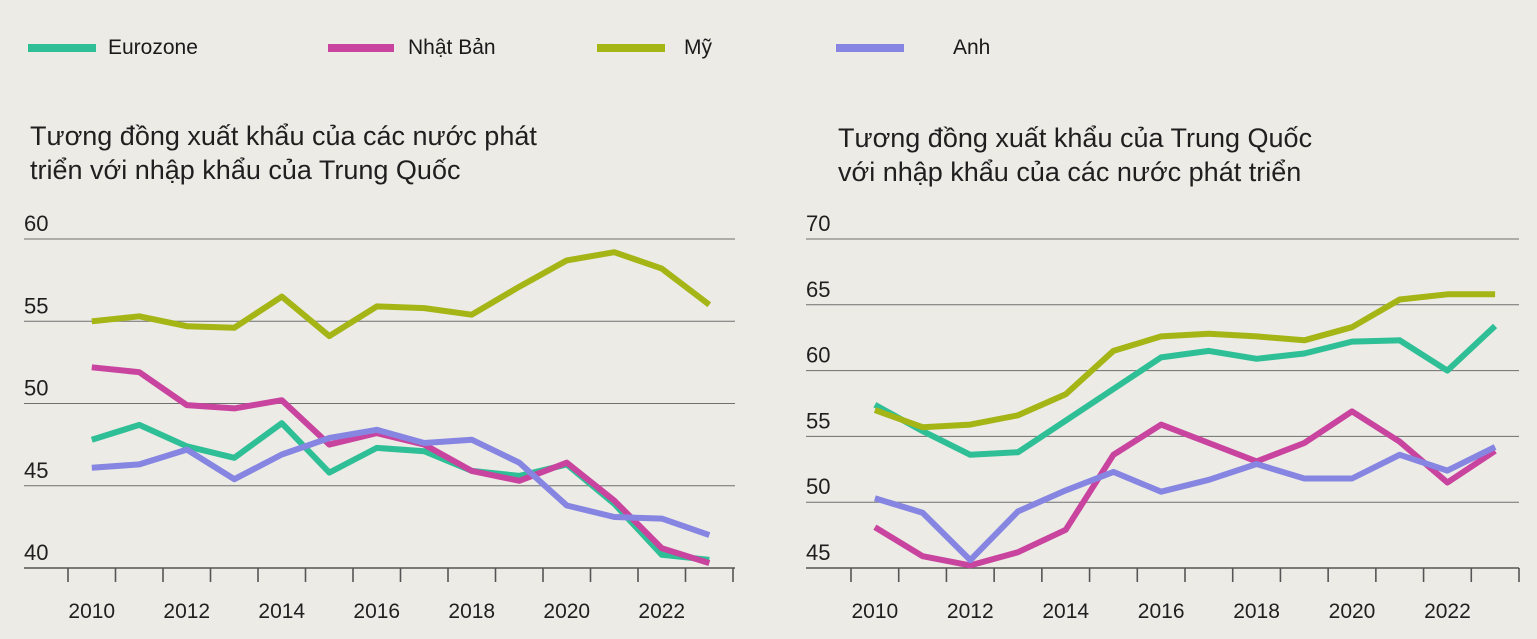  What do you see at coordinates (36, 552) in the screenshot?
I see `y-tick-label: 40` at bounding box center [36, 552].